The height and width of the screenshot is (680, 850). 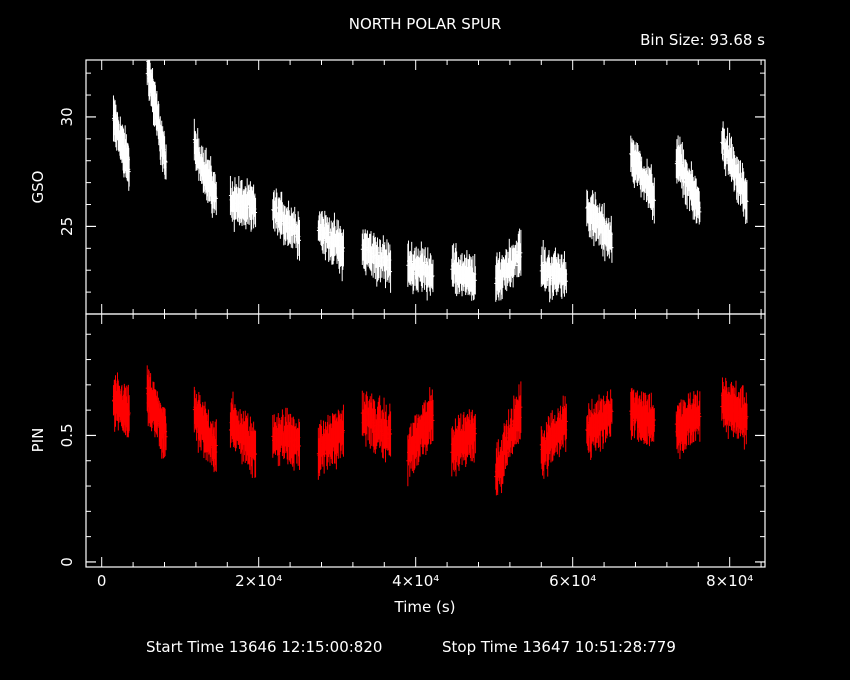 I want to click on x-tick-label: 2×10⁴, so click(x=258, y=581).